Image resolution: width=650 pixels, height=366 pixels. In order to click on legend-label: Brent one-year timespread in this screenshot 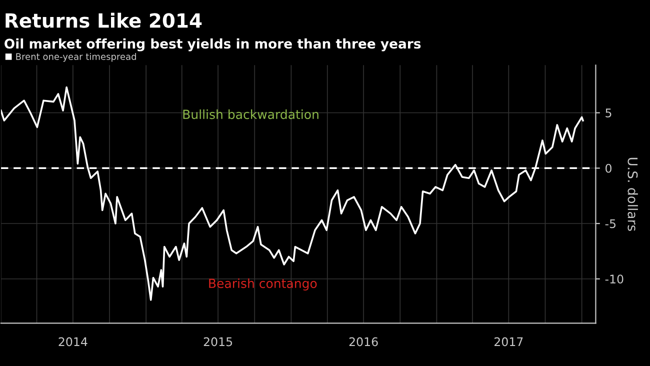, I will do `click(76, 57)`.